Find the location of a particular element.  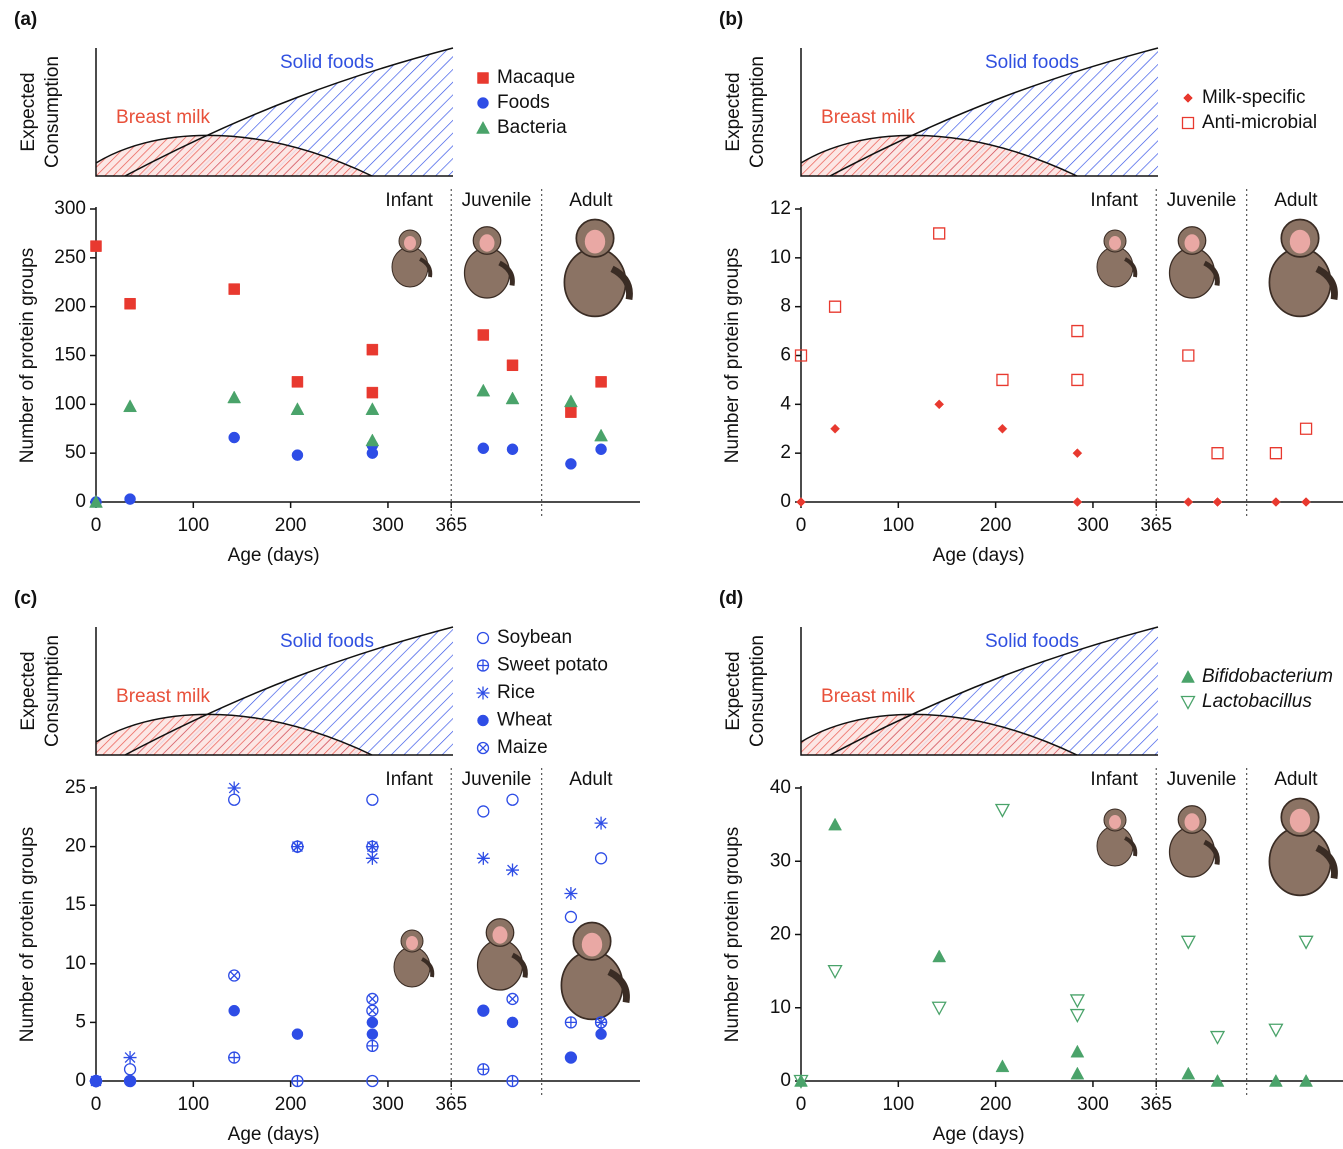

y-tick-label: 150 is located at coordinates (70, 355).